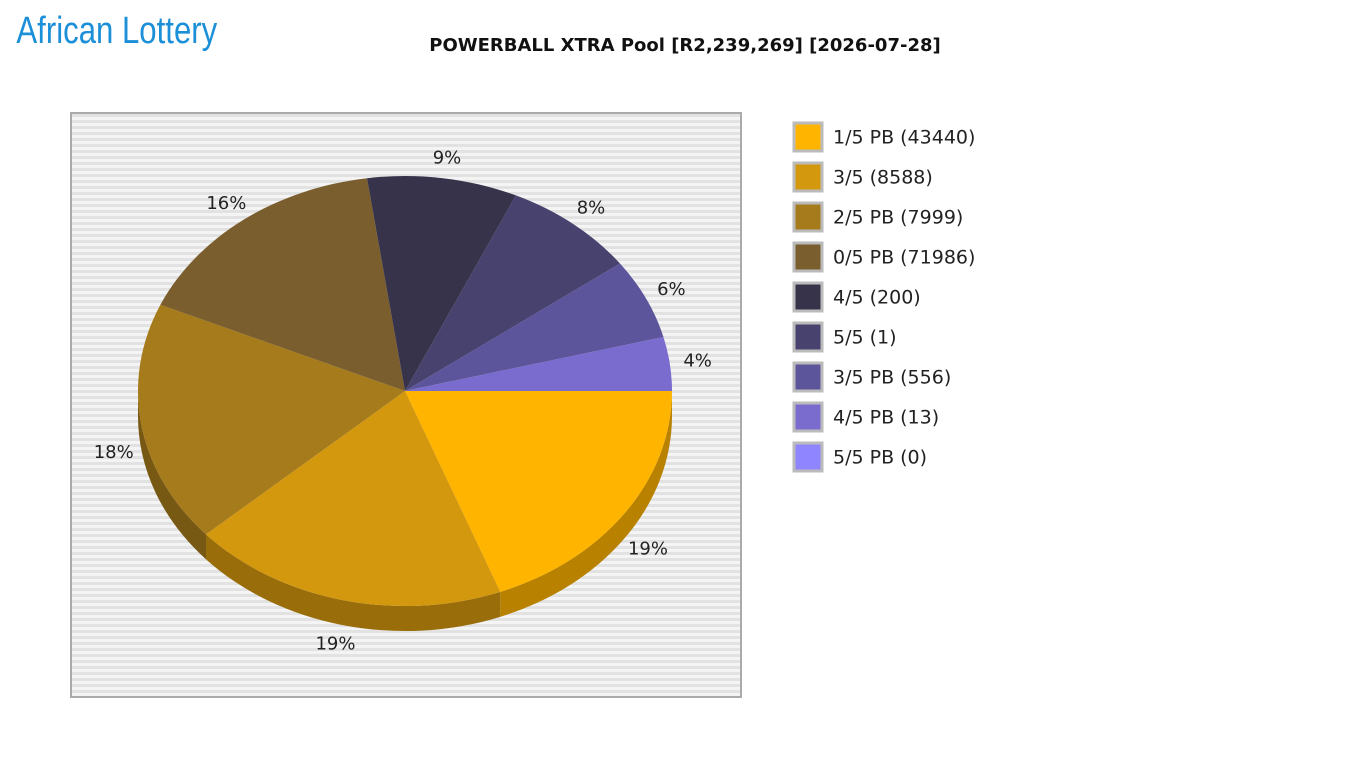  I want to click on legend-label: 4/5 (200), so click(877, 298).